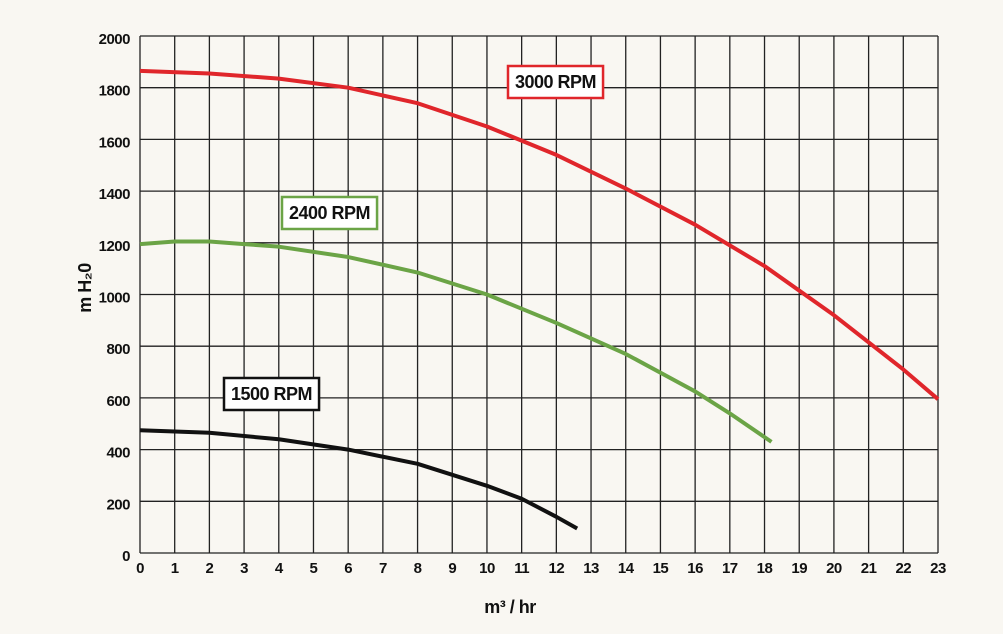 This screenshot has width=1003, height=634. Describe the element at coordinates (510, 607) in the screenshot. I see `x-axis-label: m³ / hr` at that location.